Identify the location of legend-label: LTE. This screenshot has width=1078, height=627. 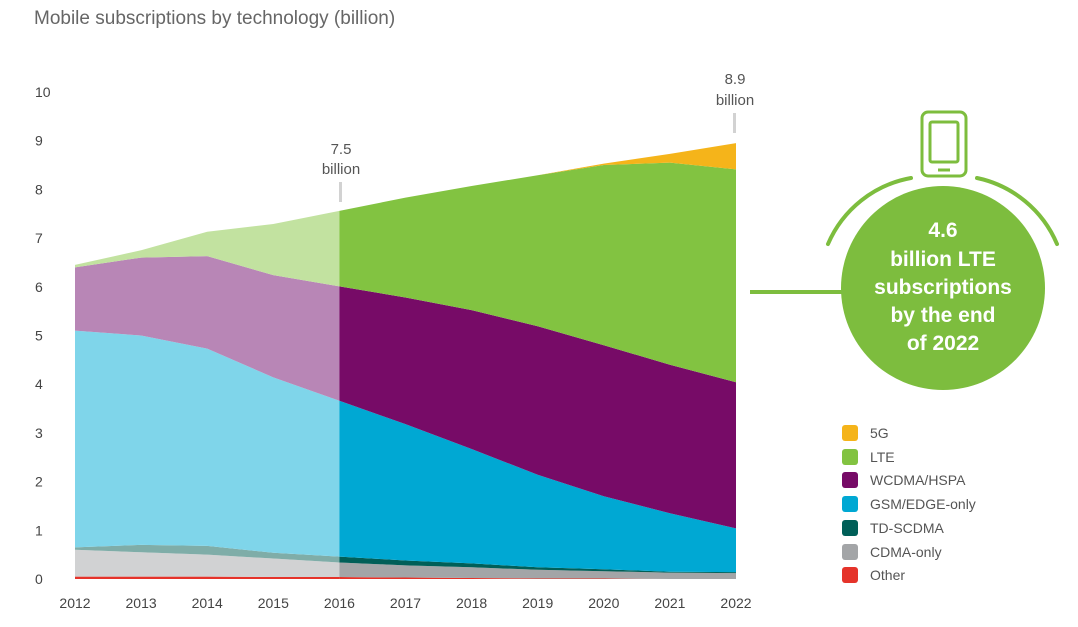
(882, 456).